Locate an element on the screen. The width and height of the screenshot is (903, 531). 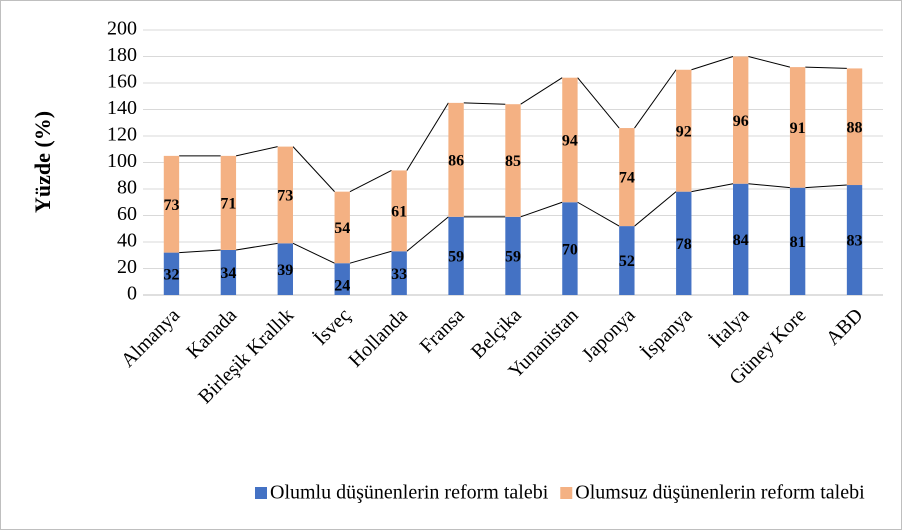
data-label: 71 is located at coordinates (228, 204).